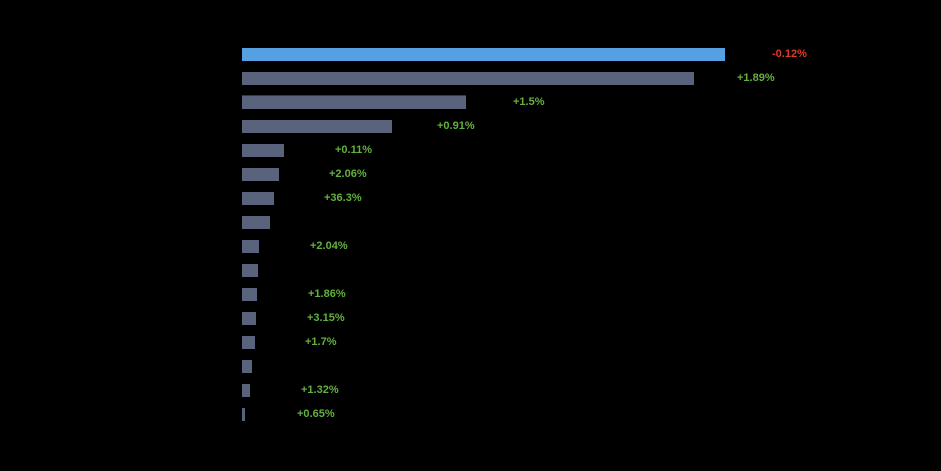  Describe the element at coordinates (320, 390) in the screenshot. I see `bar-value-label-15: +1.32%` at that location.